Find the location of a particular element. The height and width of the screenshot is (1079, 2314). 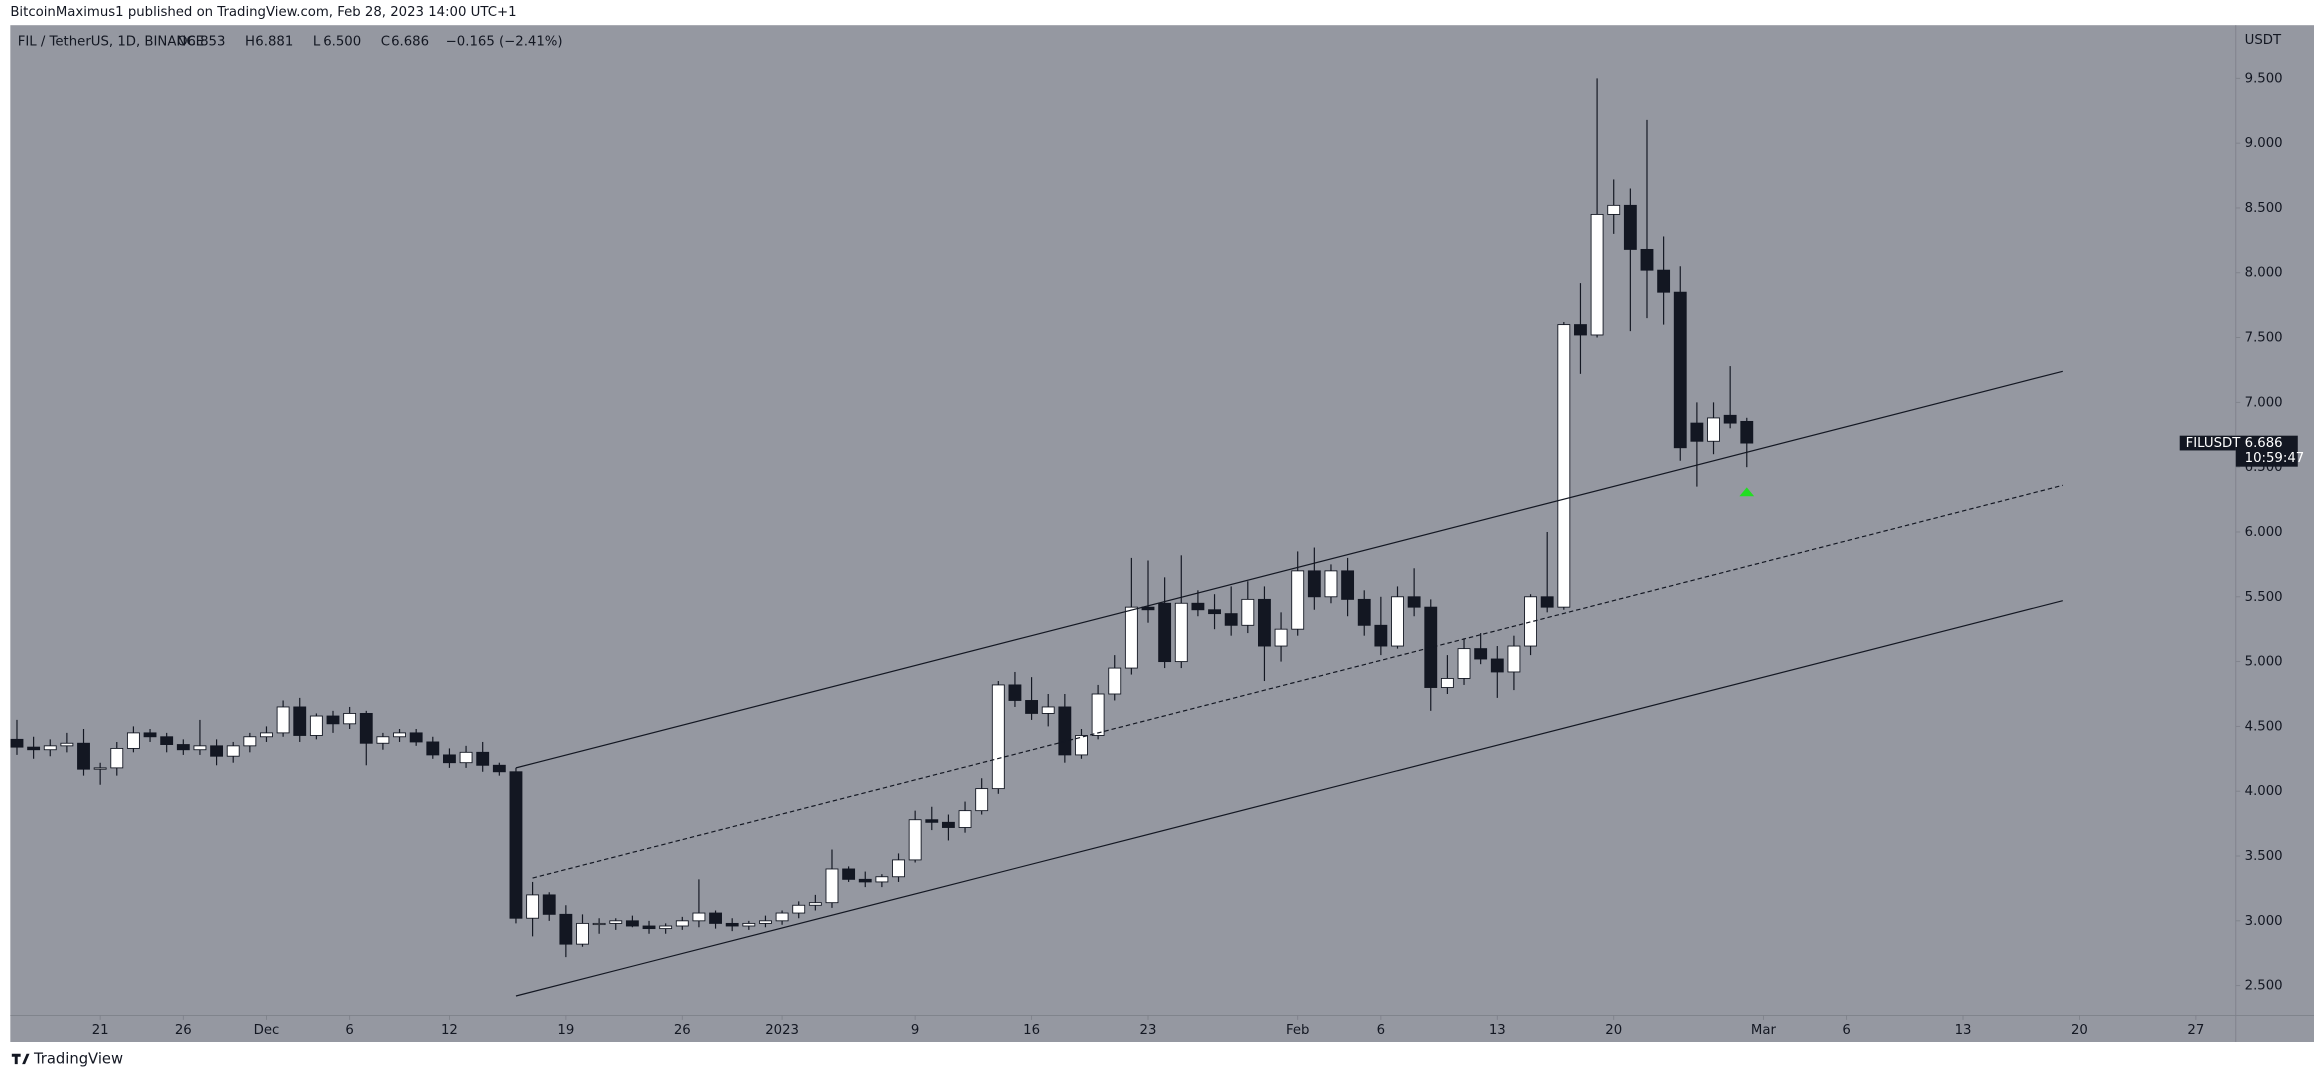

y-tick-label: 9.000 is located at coordinates (2264, 143).